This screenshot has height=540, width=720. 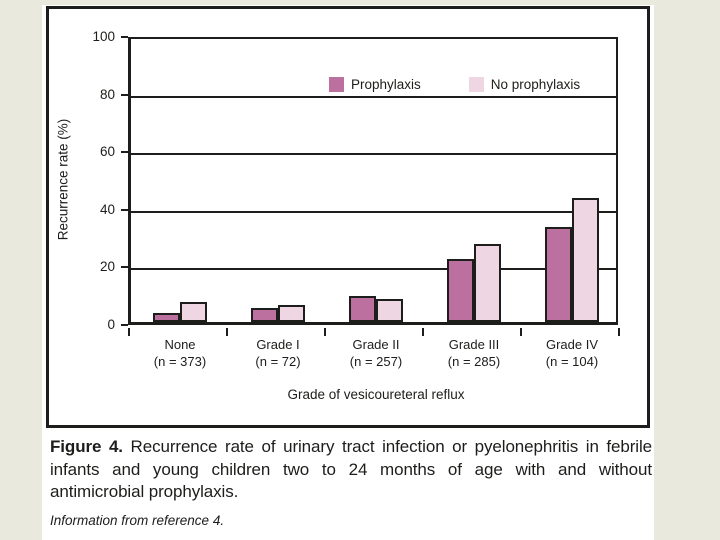 I want to click on legend-item-prophylaxis: Prophylaxis, so click(x=375, y=84).